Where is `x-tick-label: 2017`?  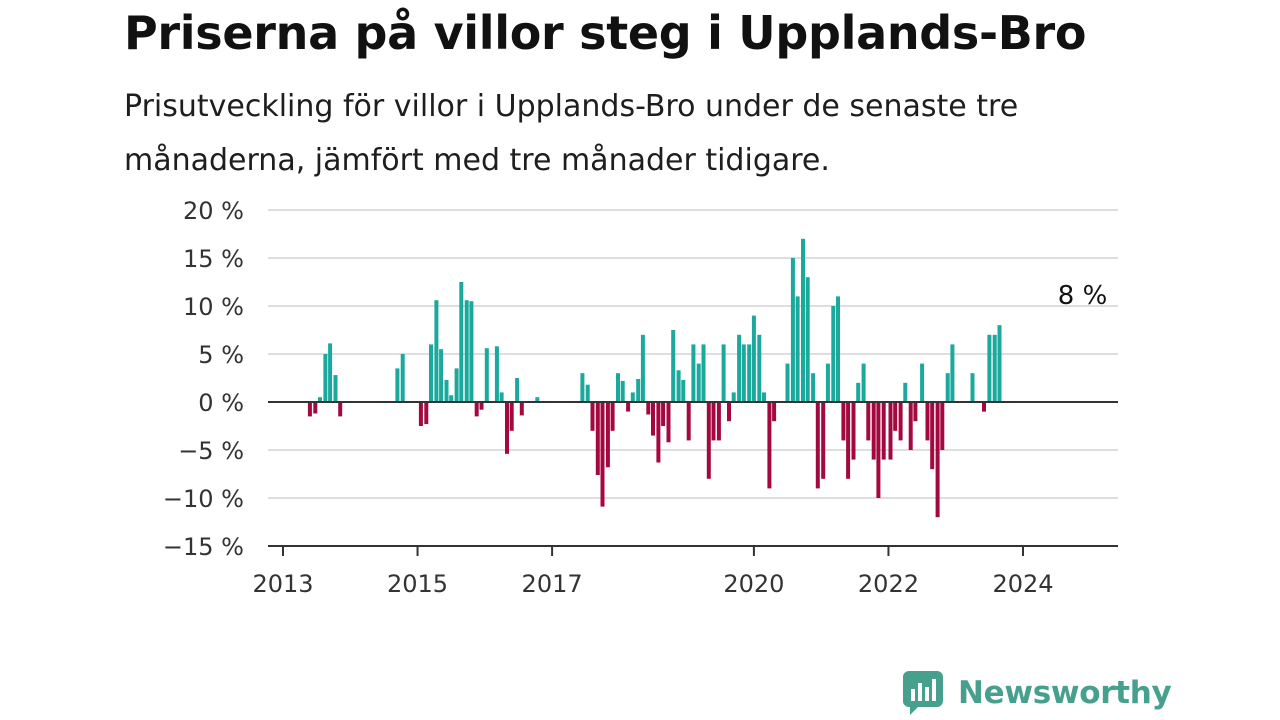
x-tick-label: 2017 is located at coordinates (552, 584).